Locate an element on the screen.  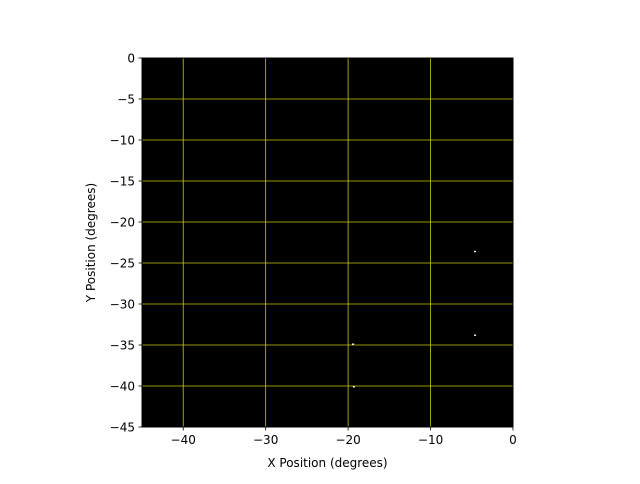
x-tick-label: 0 is located at coordinates (513, 440).